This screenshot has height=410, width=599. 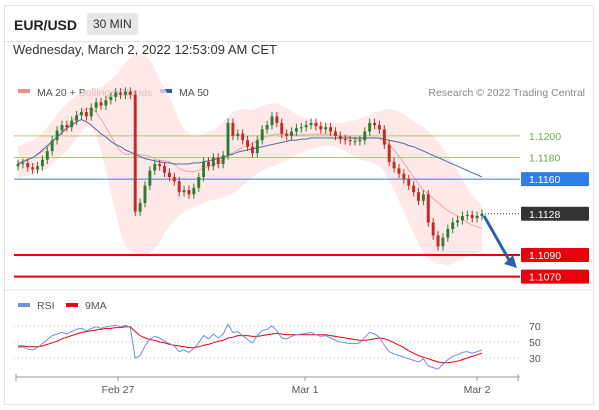 What do you see at coordinates (506, 93) in the screenshot?
I see `credit-text: Research © 2022 Trading Central` at bounding box center [506, 93].